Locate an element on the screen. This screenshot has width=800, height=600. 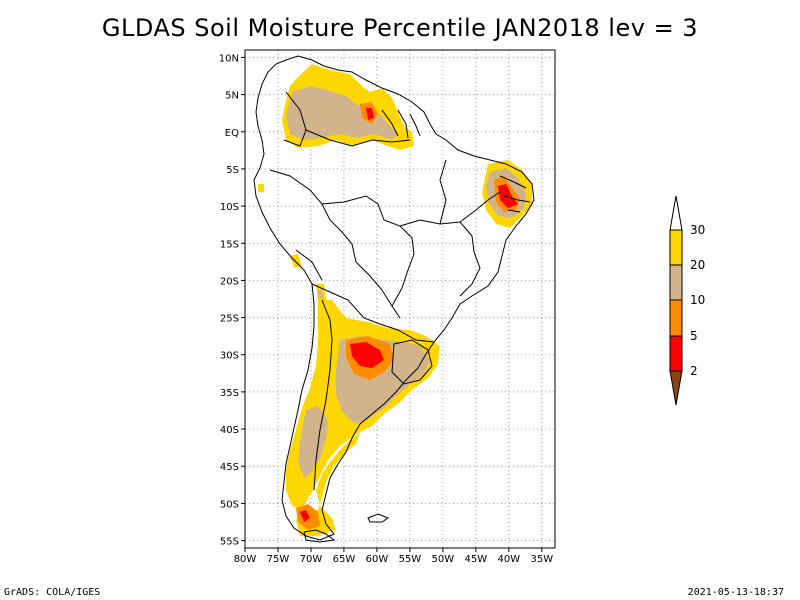
lon-tick-label: 80W is located at coordinates (245, 559).